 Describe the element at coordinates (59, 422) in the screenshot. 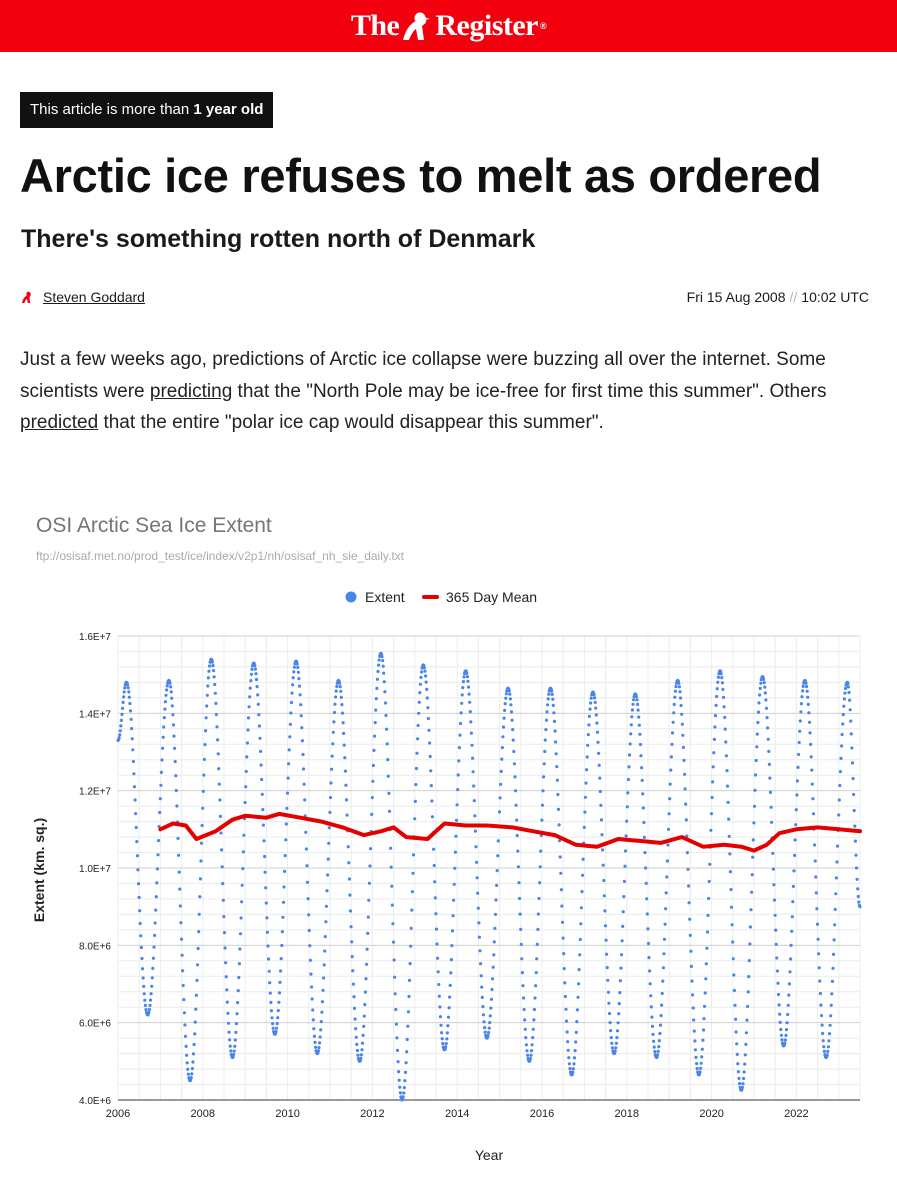

I see `predicted-link: predicted` at that location.